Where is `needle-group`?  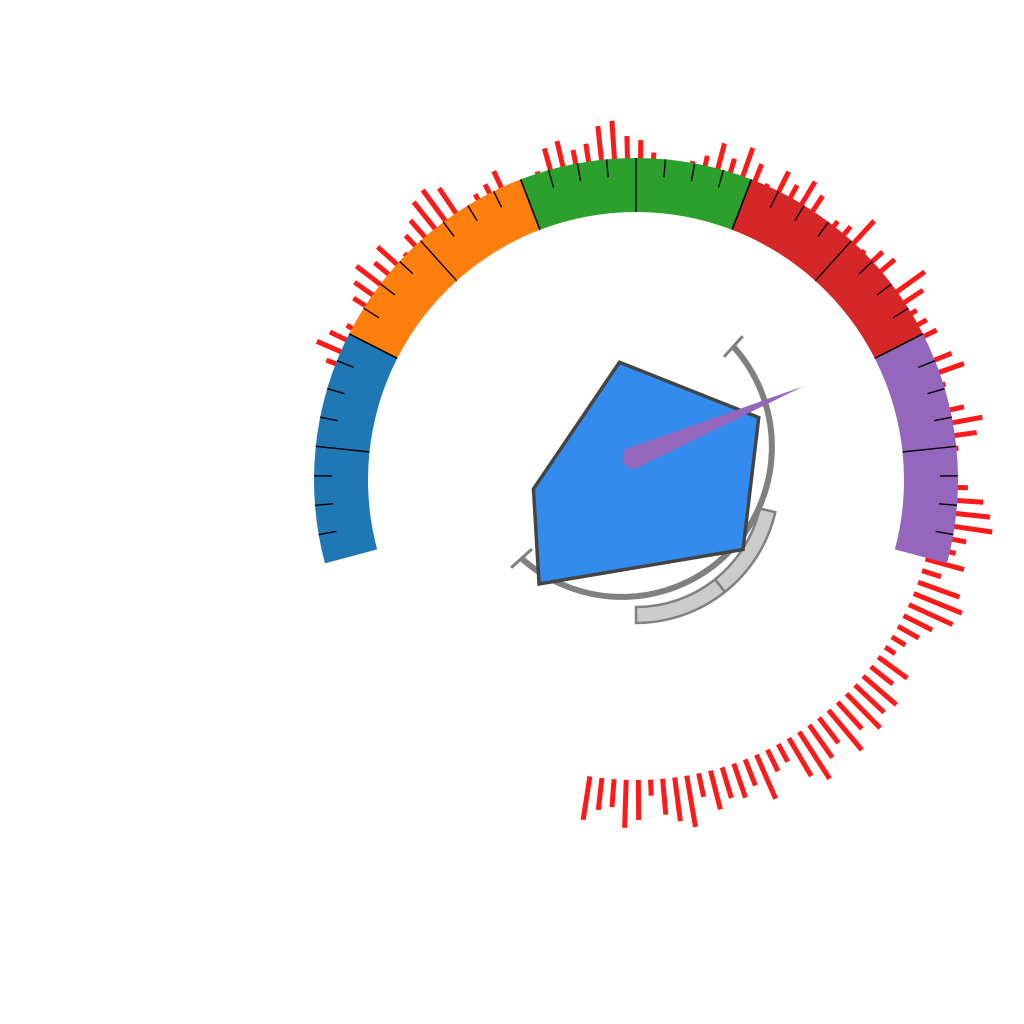
needle-group is located at coordinates (713, 428).